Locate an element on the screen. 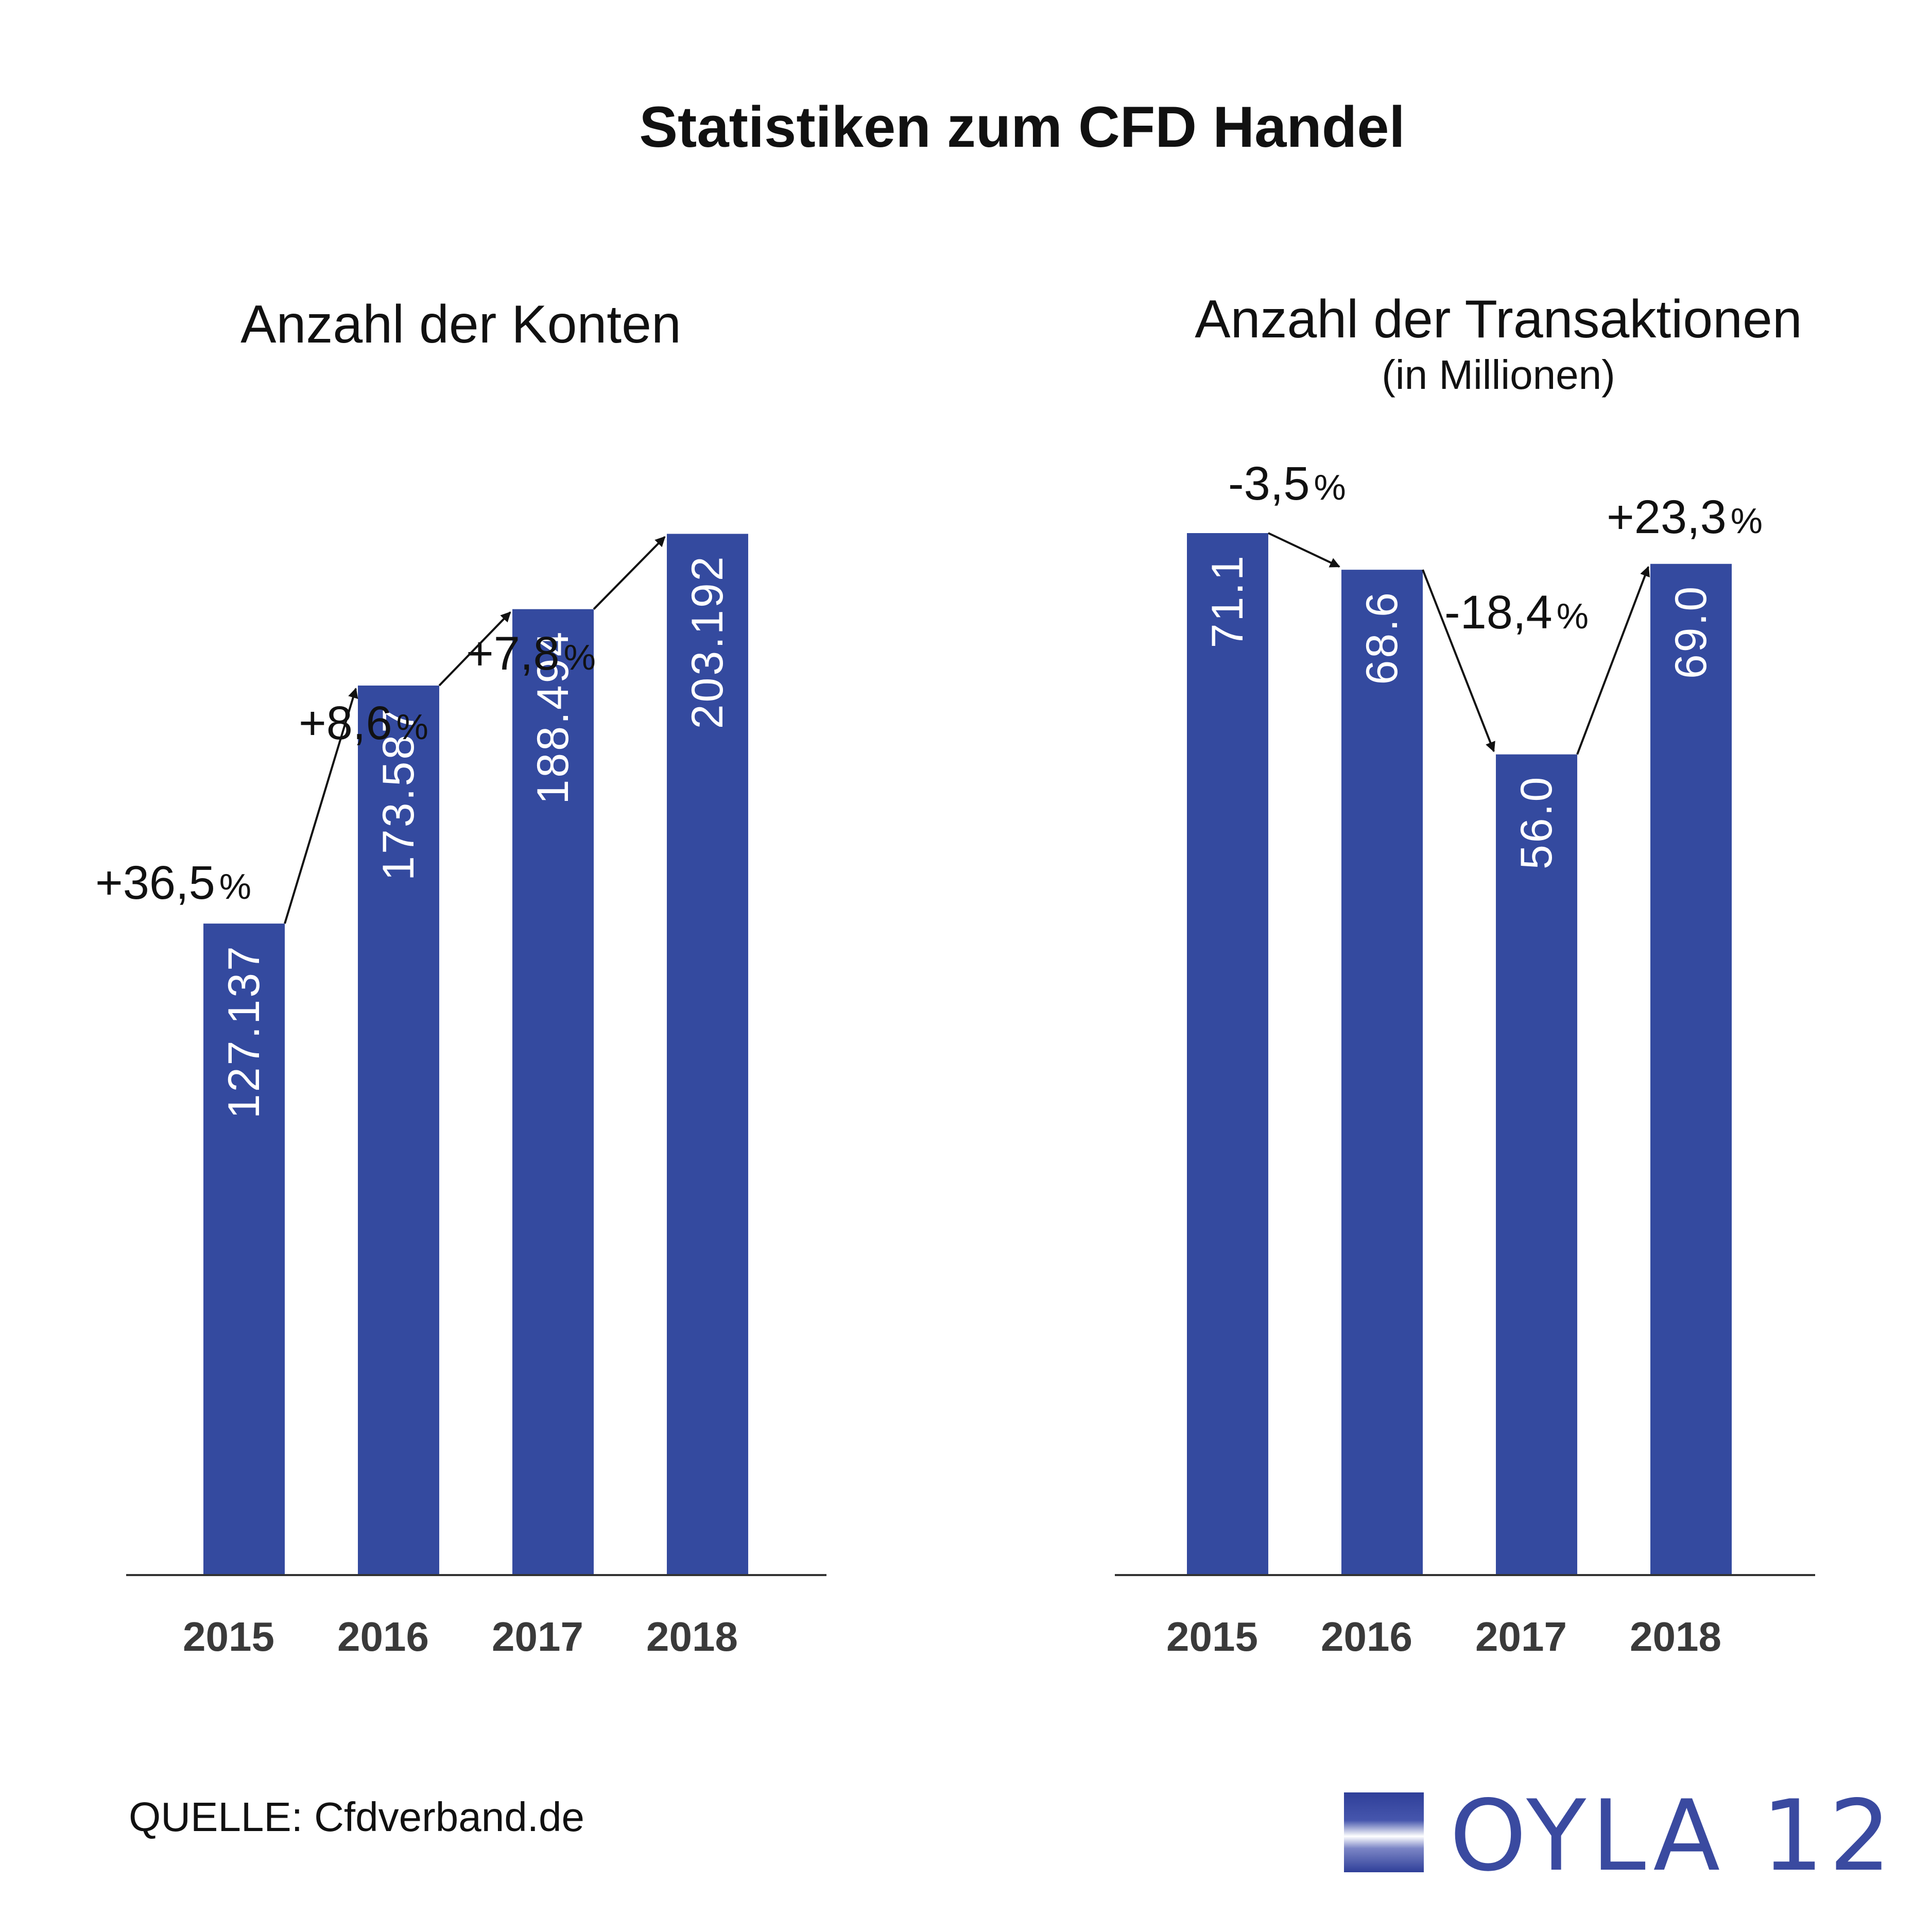 The width and height of the screenshot is (1931, 1932). bar-value-label: 56.0 is located at coordinates (1537, 822).